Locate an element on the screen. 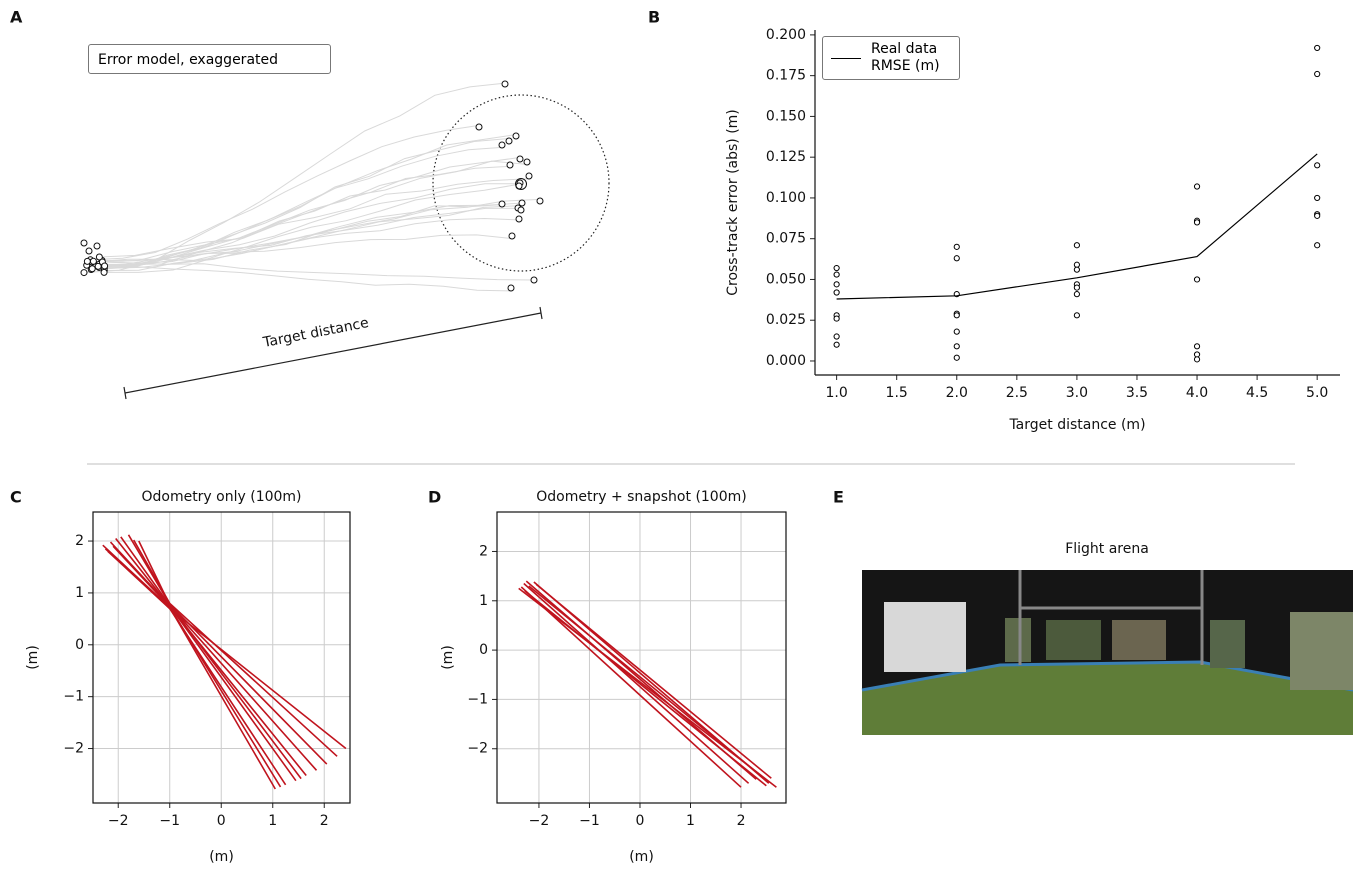 This screenshot has width=1353, height=869. y-tick-label: 0.125 is located at coordinates (786, 157).